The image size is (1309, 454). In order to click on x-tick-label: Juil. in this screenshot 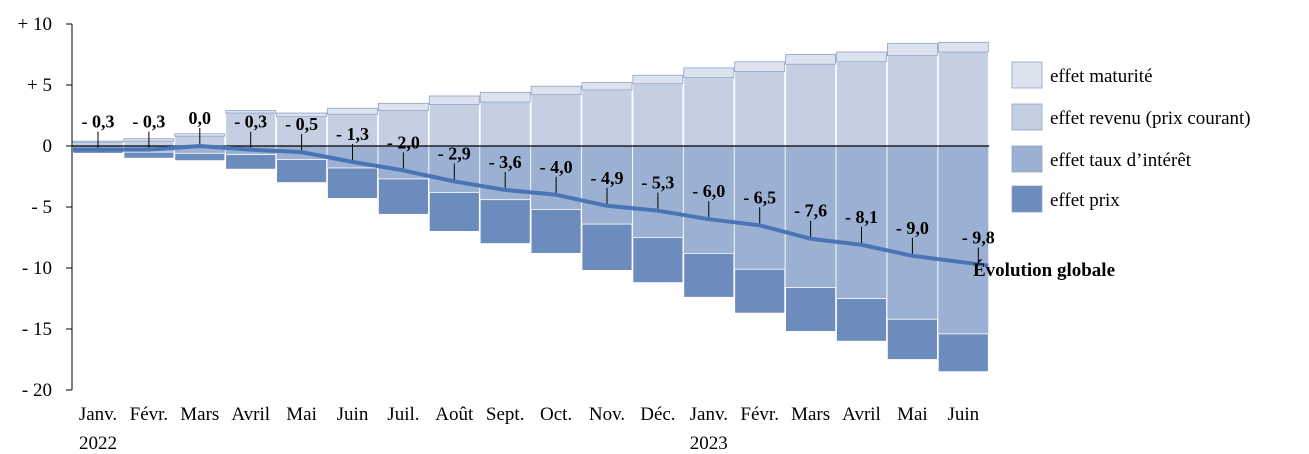, I will do `click(403, 414)`.